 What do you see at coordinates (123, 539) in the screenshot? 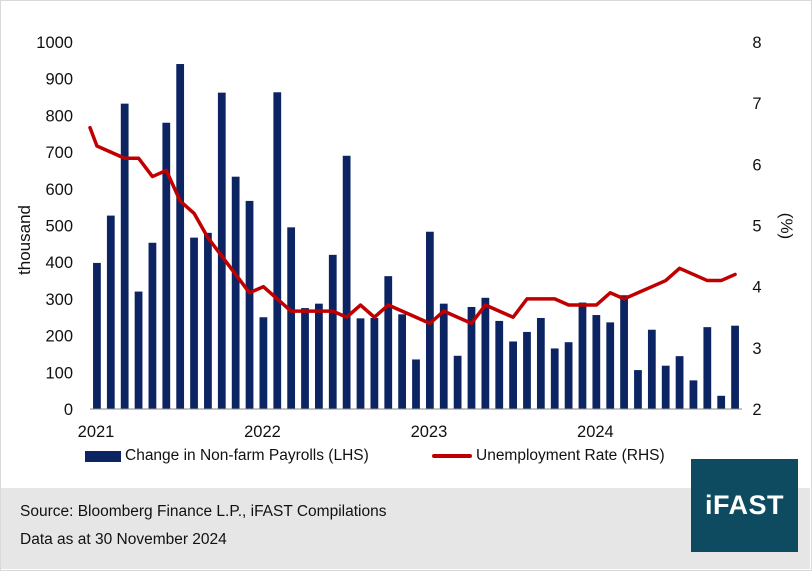
I see `as-at-text: Data as at 30 November 2024` at bounding box center [123, 539].